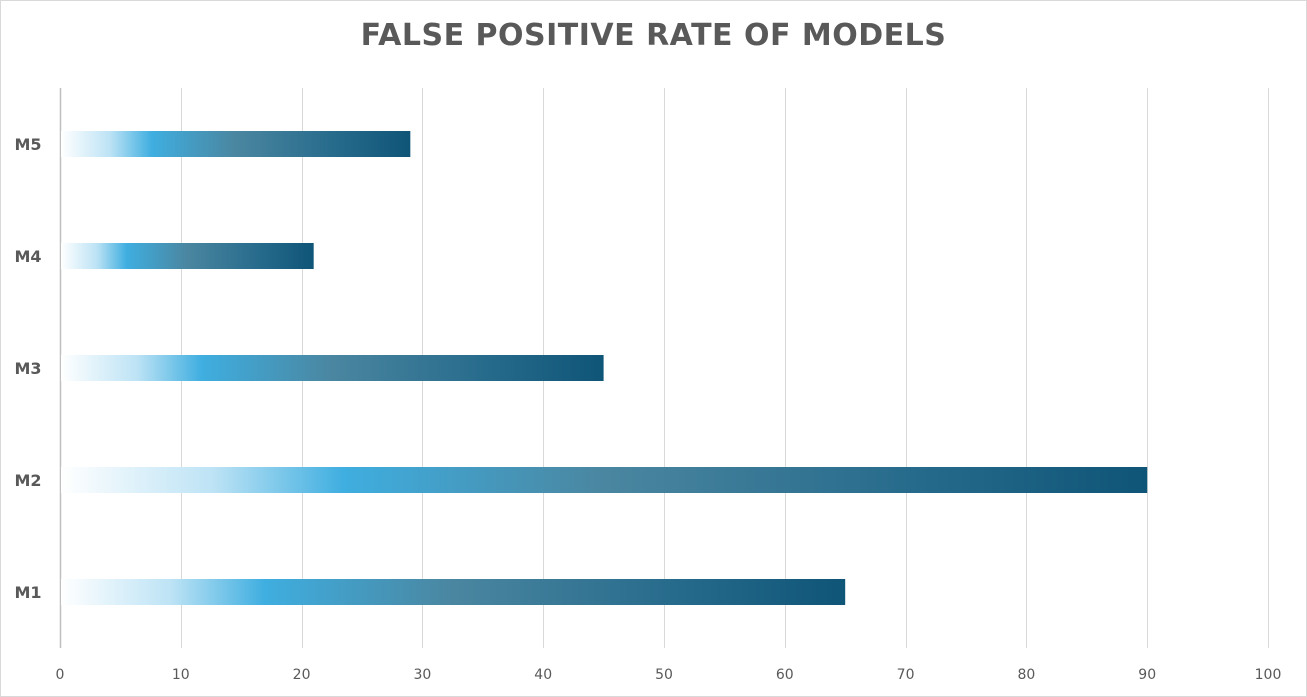 The width and height of the screenshot is (1307, 697). What do you see at coordinates (27, 592) in the screenshot?
I see `category-label-m1: M1` at bounding box center [27, 592].